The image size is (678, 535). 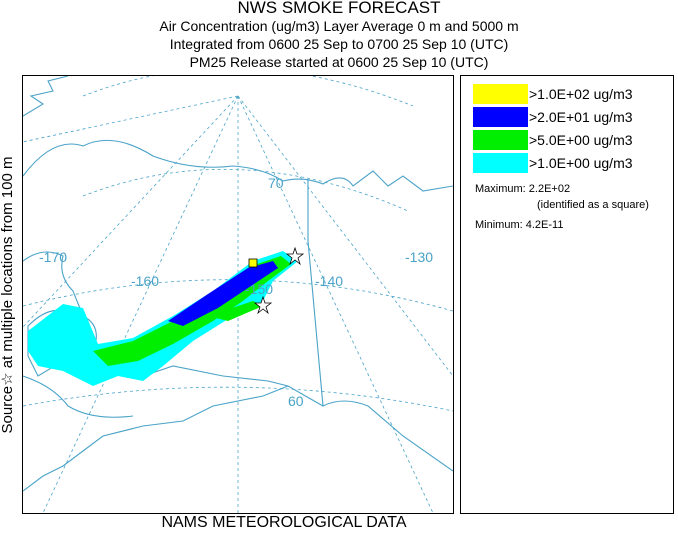 What do you see at coordinates (259, 289) in the screenshot?
I see `lon-label-150: -150` at bounding box center [259, 289].